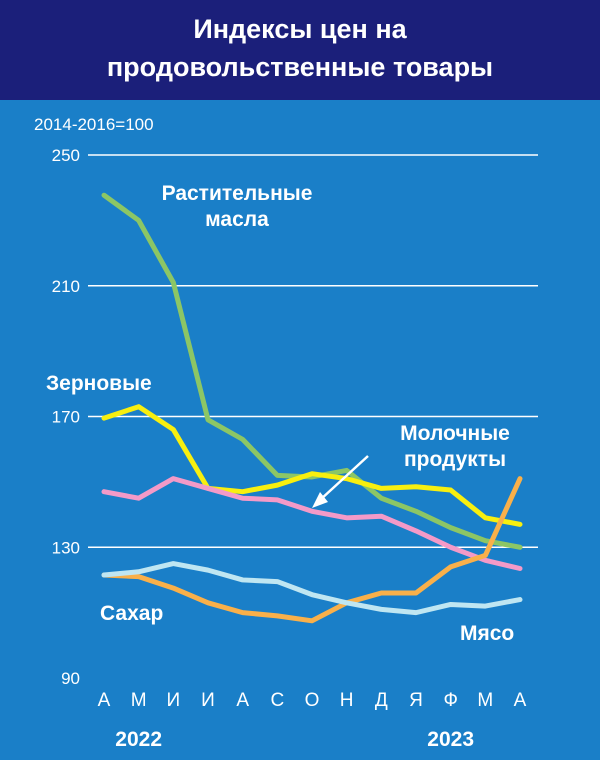 Image resolution: width=600 pixels, height=760 pixels. I want to click on chart-title-line-1: Индексы цен на, so click(300, 29).